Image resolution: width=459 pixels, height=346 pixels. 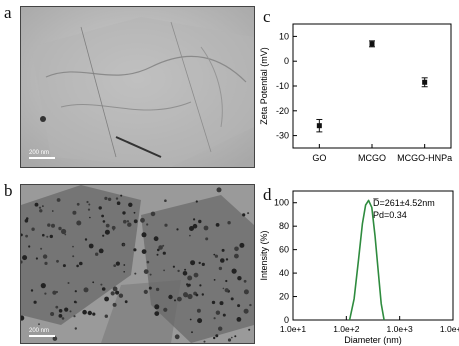 I want to click on panel-label-c: c, so click(x=267, y=16).